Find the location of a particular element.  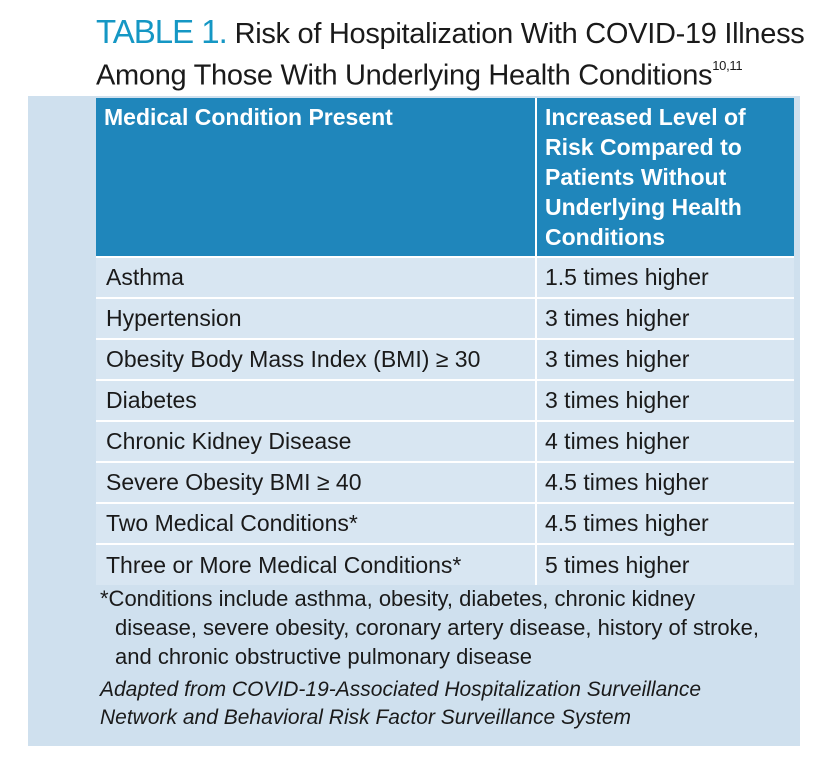

table-row: Chronic Kidney Disease 4 times higher is located at coordinates (445, 441).